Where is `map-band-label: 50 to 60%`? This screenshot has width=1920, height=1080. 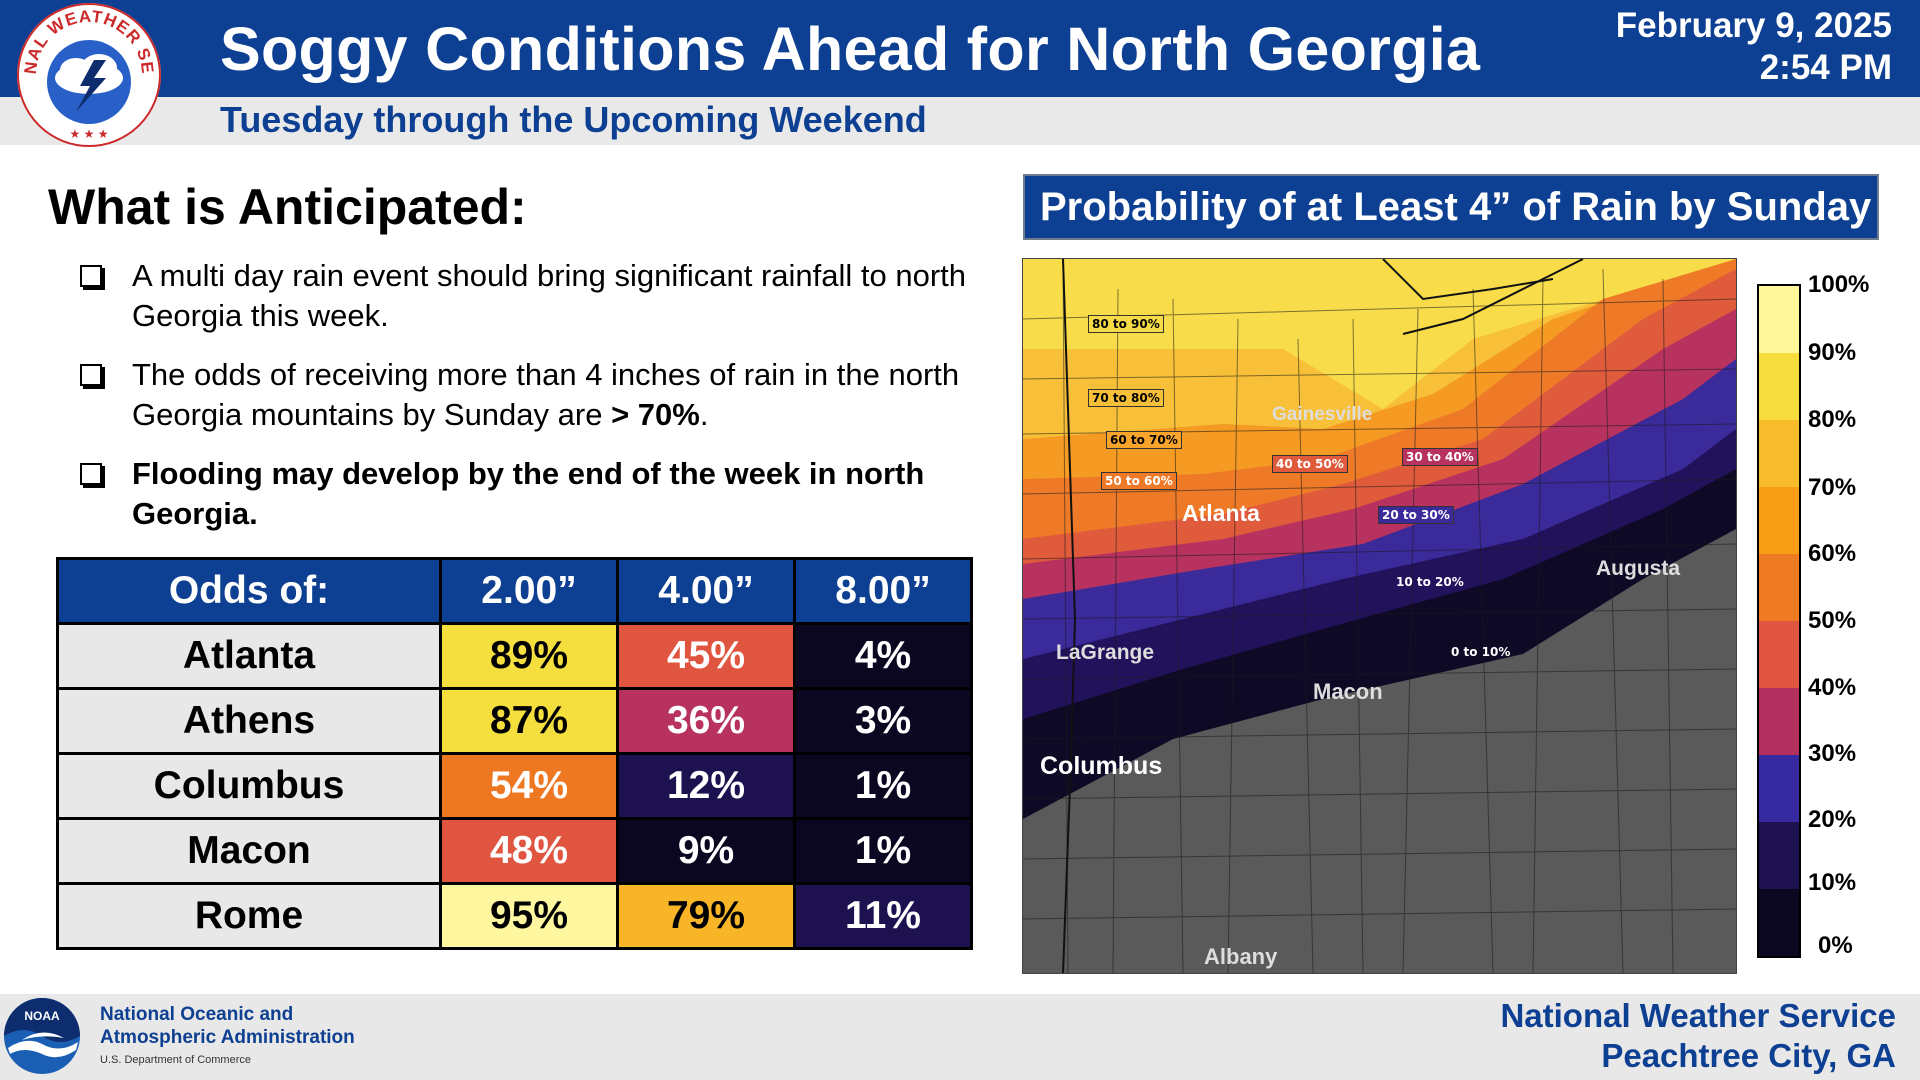
map-band-label: 50 to 60% is located at coordinates (1139, 481).